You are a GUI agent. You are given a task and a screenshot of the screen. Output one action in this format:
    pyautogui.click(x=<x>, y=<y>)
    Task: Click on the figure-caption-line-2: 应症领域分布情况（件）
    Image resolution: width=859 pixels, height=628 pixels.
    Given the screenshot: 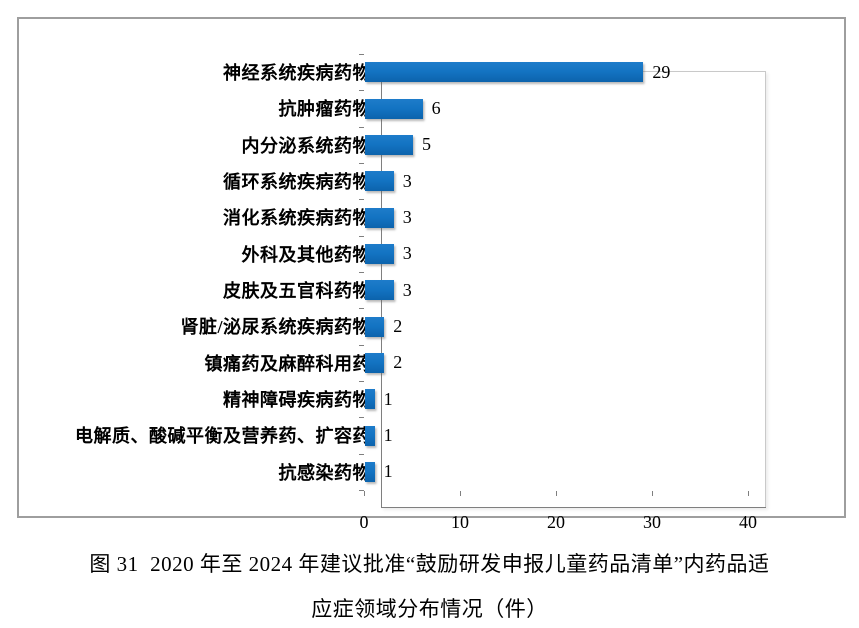 What is the action you would take?
    pyautogui.click(x=429, y=609)
    